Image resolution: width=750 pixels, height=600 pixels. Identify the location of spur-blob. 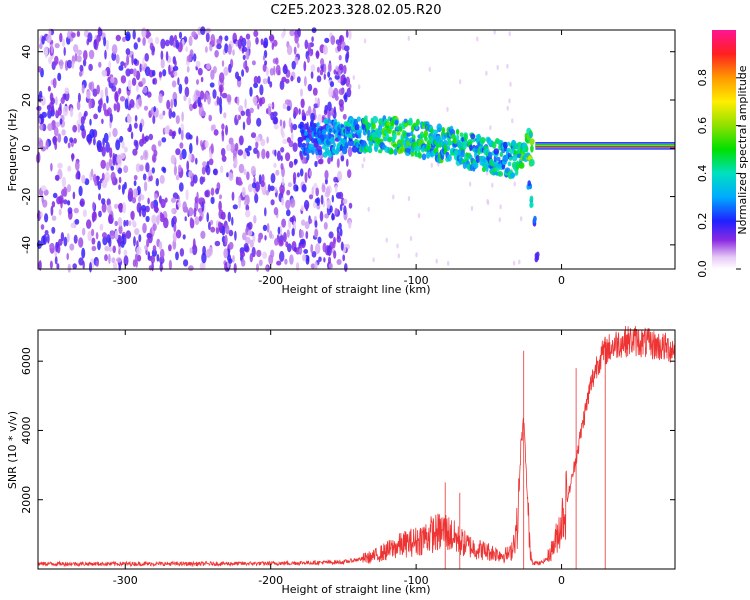
(532, 204).